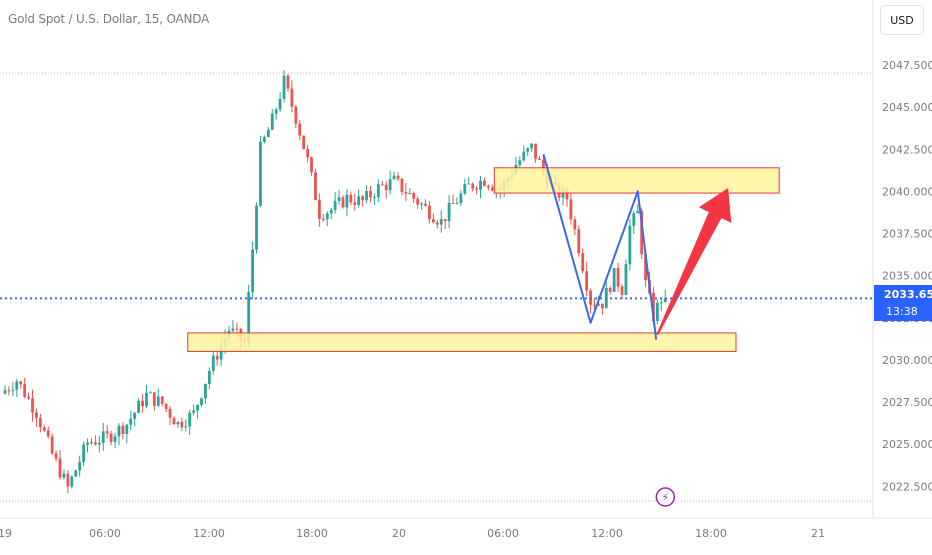 This screenshot has height=555, width=932. Describe the element at coordinates (818, 533) in the screenshot. I see `x-tick-label: 21` at that location.